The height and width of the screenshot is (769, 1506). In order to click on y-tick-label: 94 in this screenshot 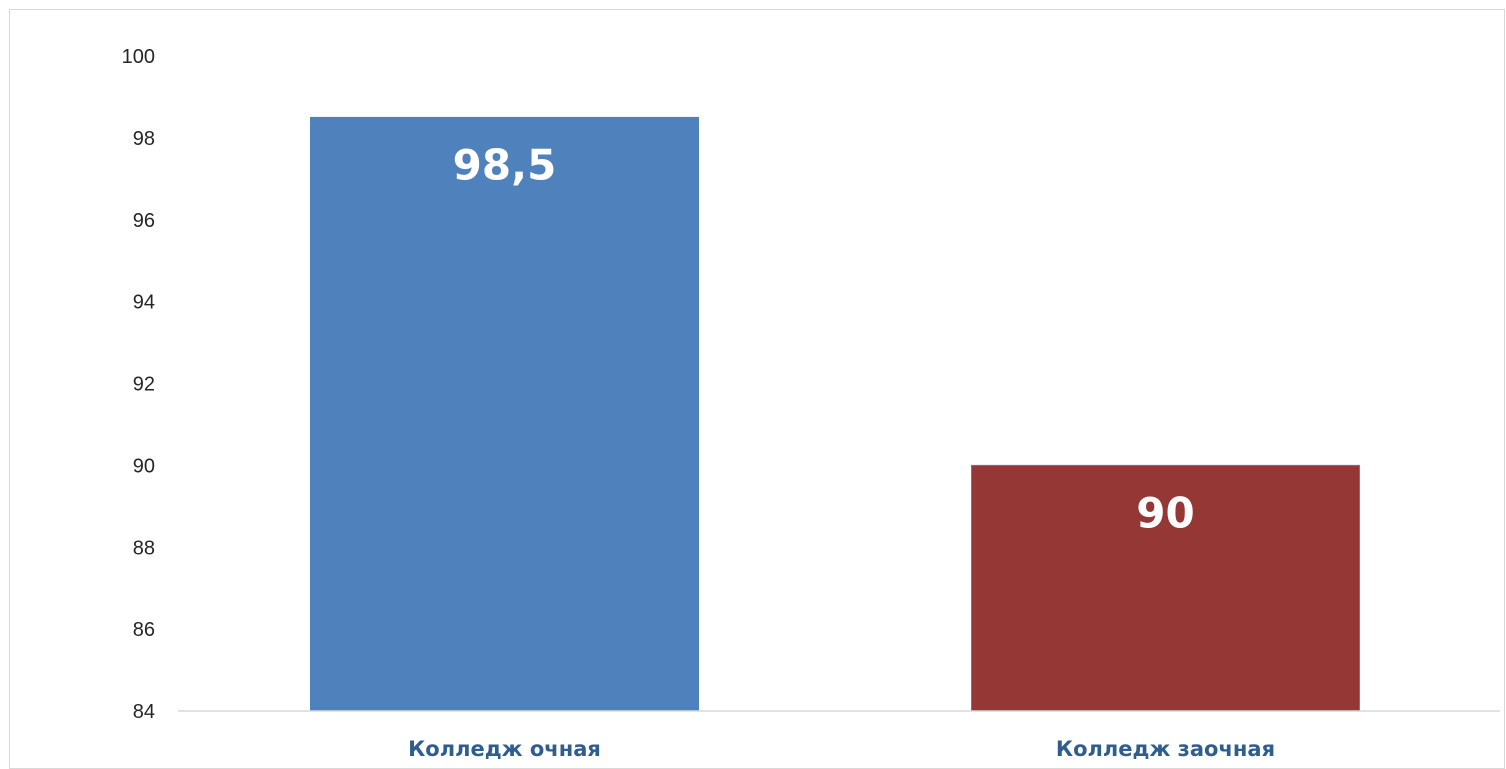, I will do `click(144, 303)`.